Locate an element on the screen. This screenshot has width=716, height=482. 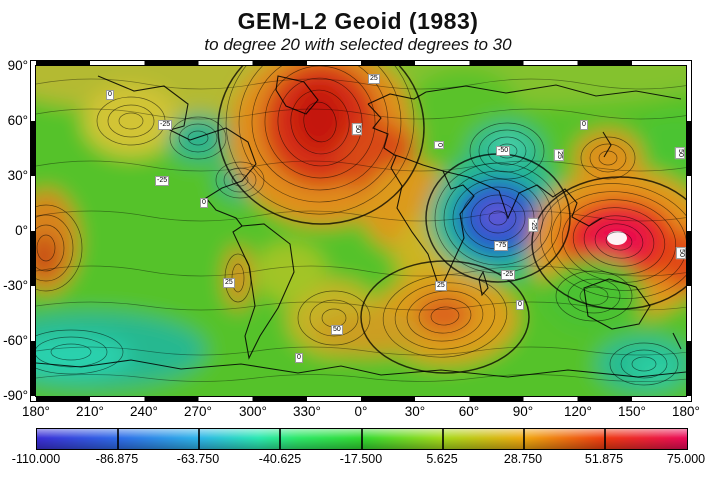
lat-tick-label: 60° is located at coordinates (17, 120).